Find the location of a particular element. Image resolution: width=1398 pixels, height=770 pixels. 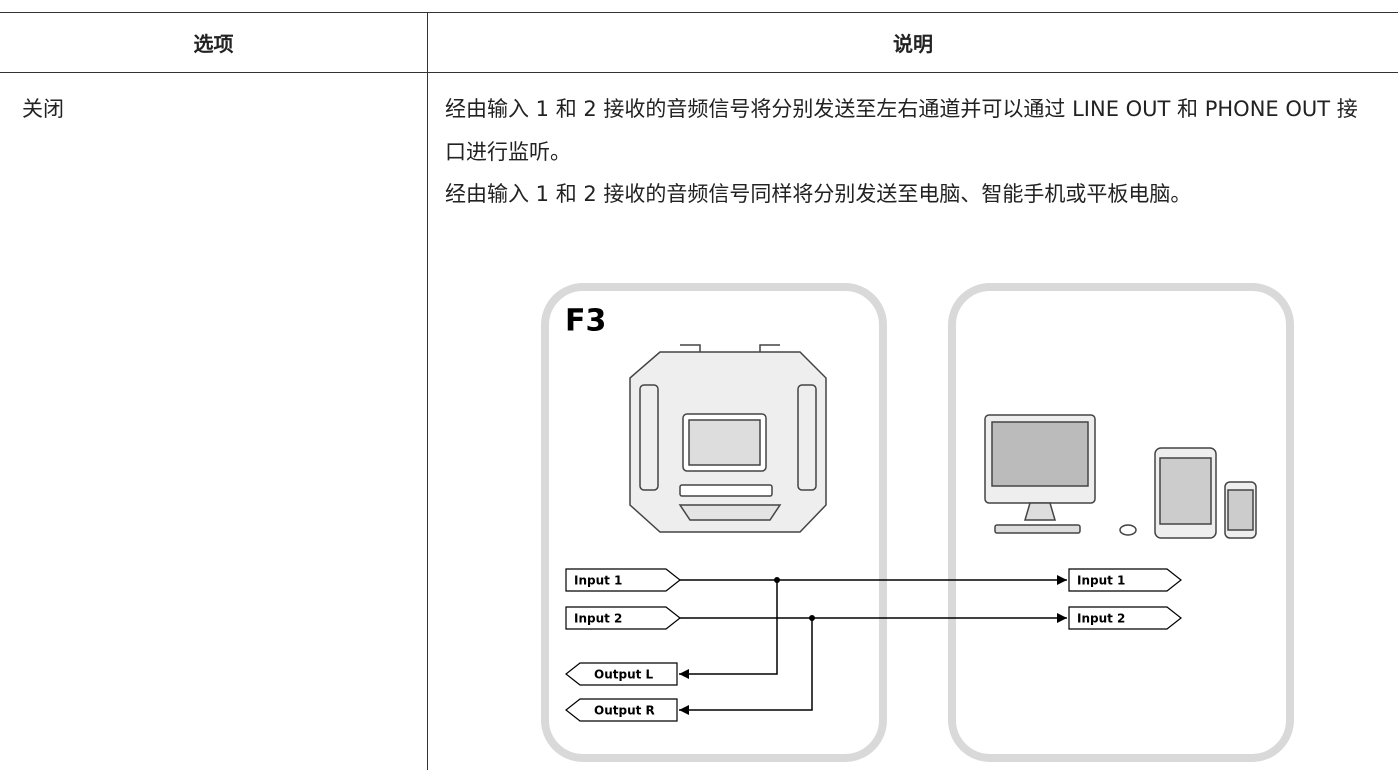

signal-tag-label: Output L is located at coordinates (624, 675).